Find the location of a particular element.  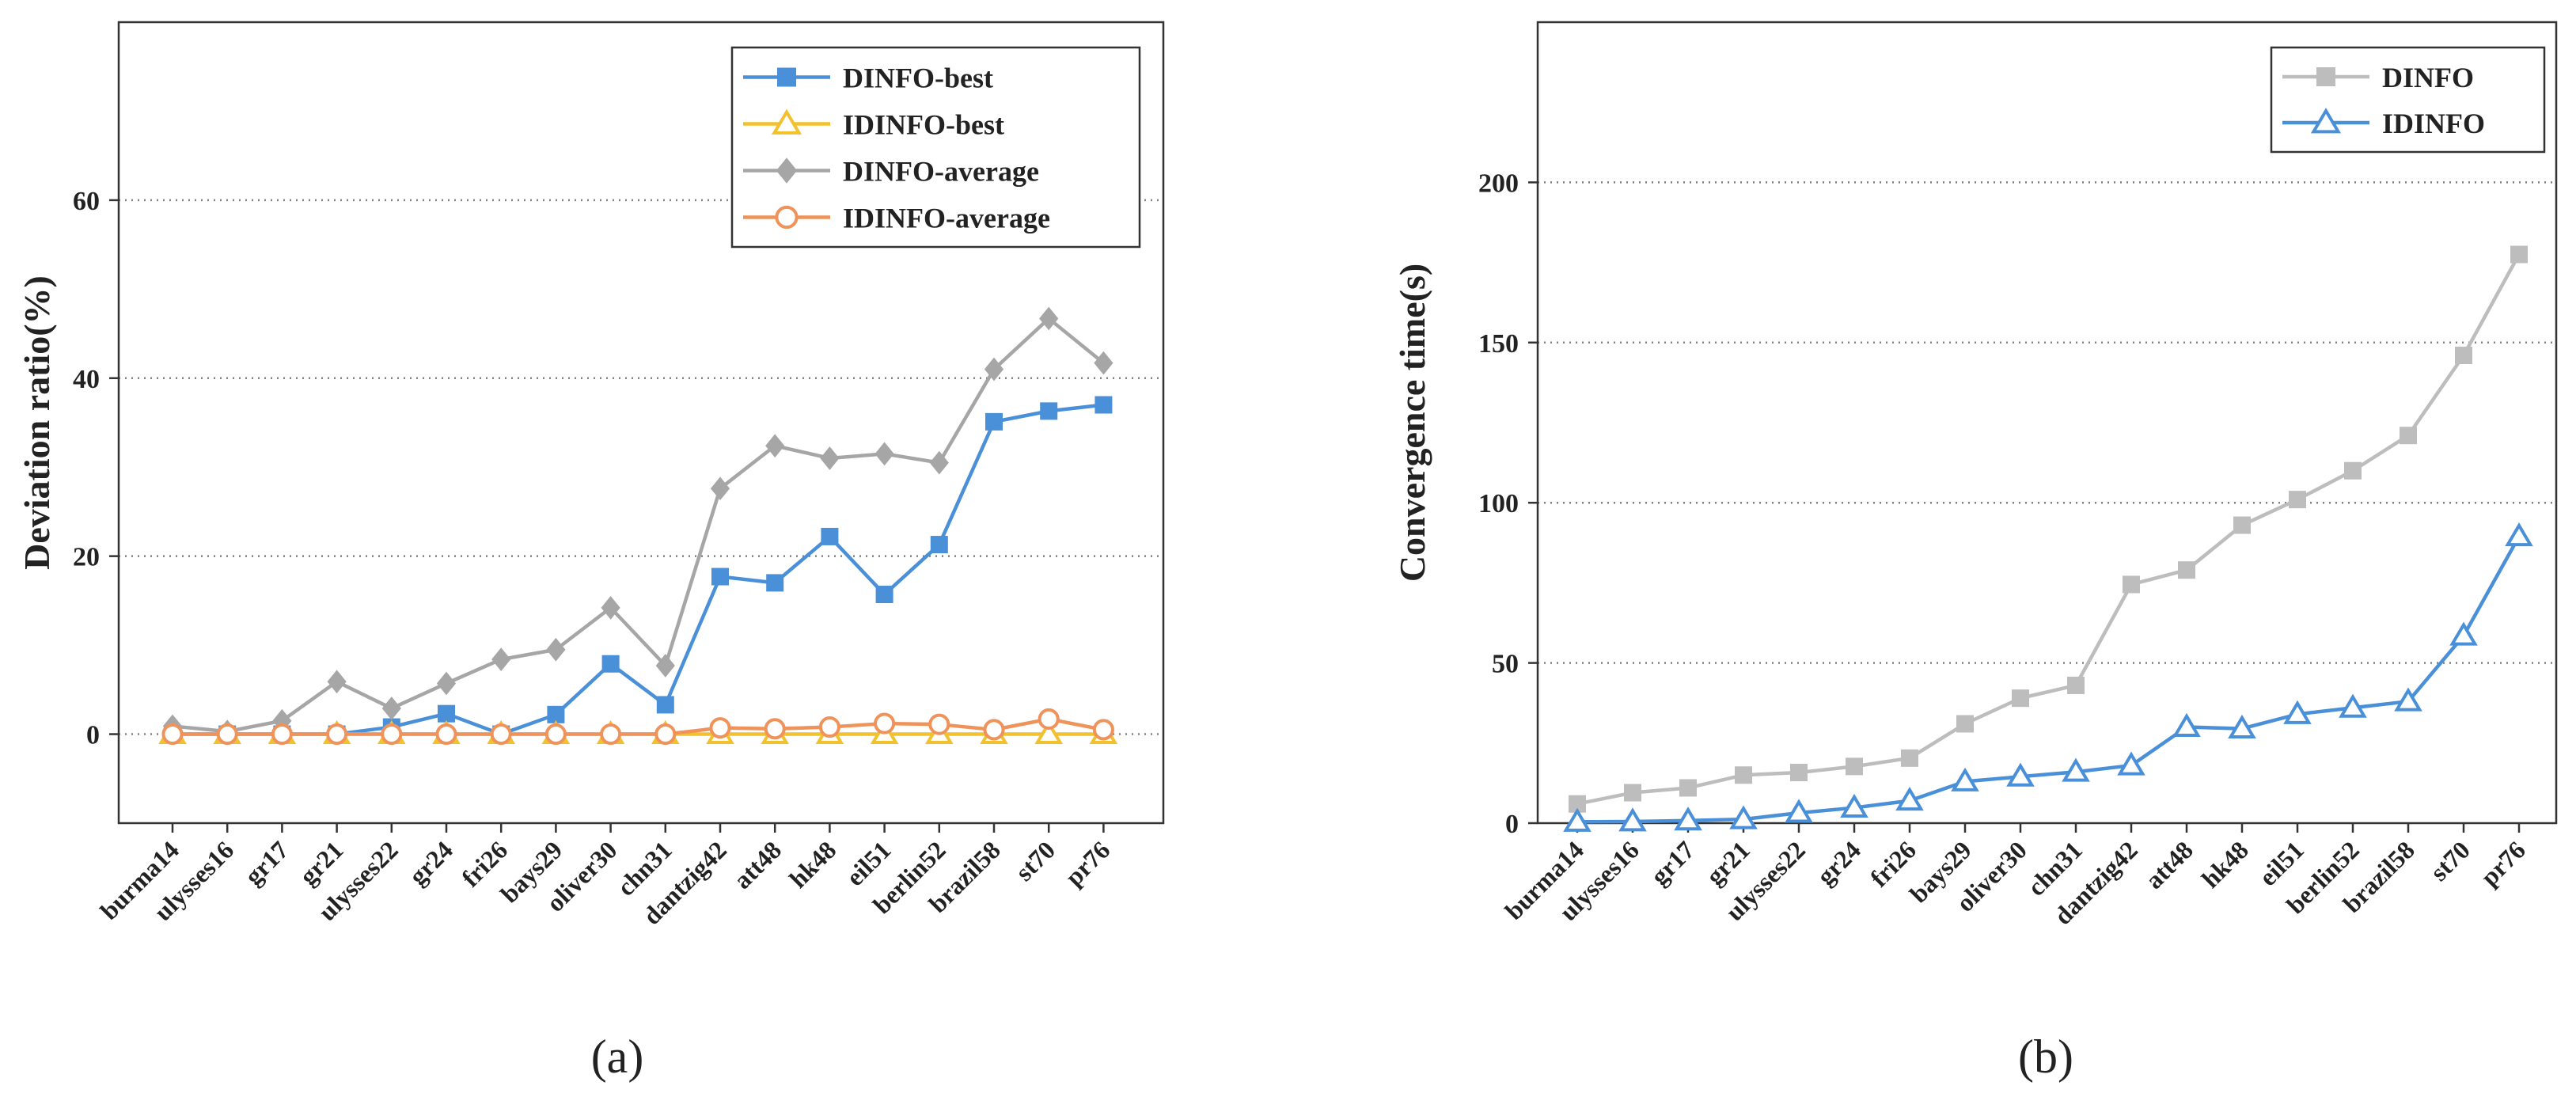

x-tick-label: gr24 is located at coordinates (1839, 862).